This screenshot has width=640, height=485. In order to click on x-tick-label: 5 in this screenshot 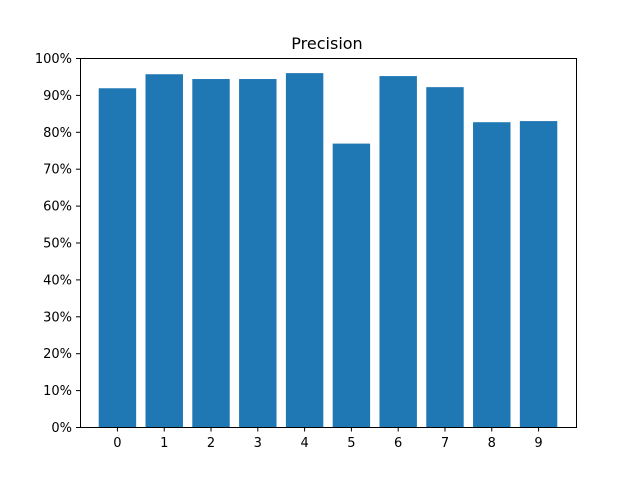, I will do `click(351, 443)`.